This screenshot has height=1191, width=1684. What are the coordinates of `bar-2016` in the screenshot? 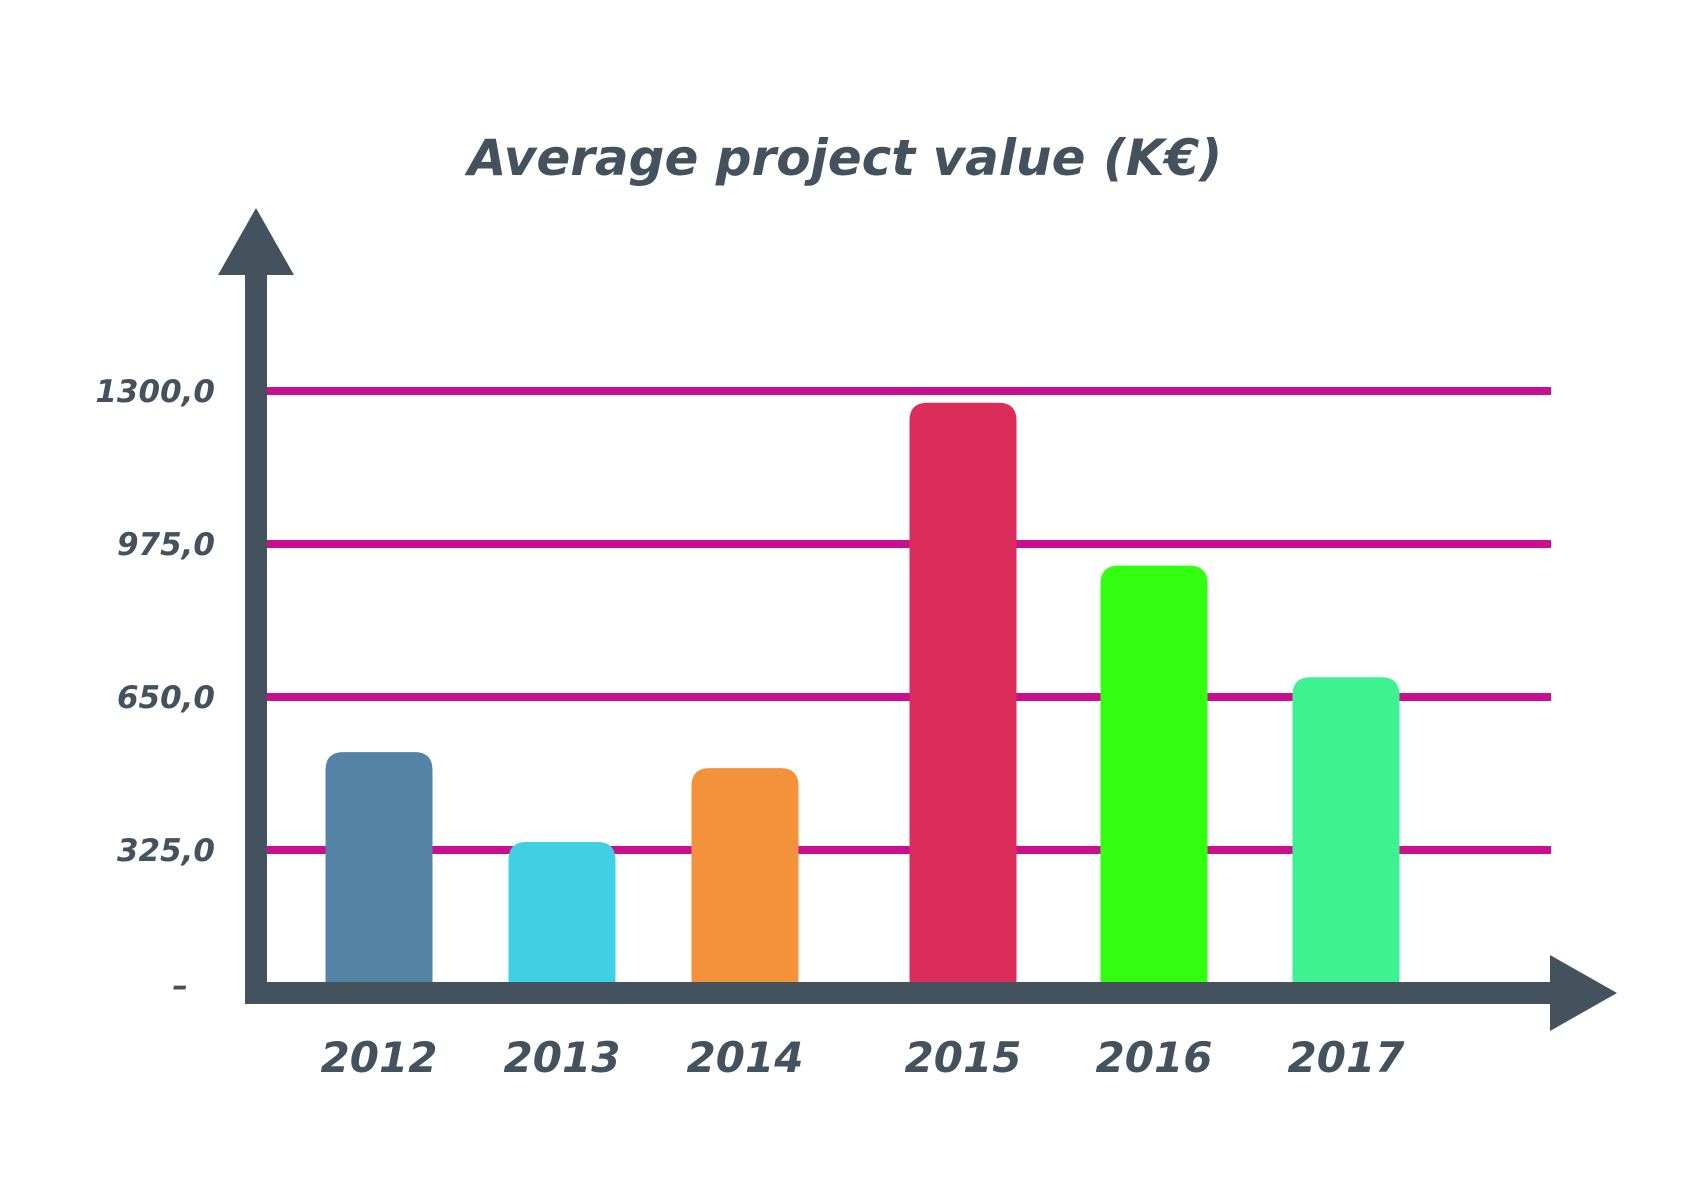 It's located at (1154, 773).